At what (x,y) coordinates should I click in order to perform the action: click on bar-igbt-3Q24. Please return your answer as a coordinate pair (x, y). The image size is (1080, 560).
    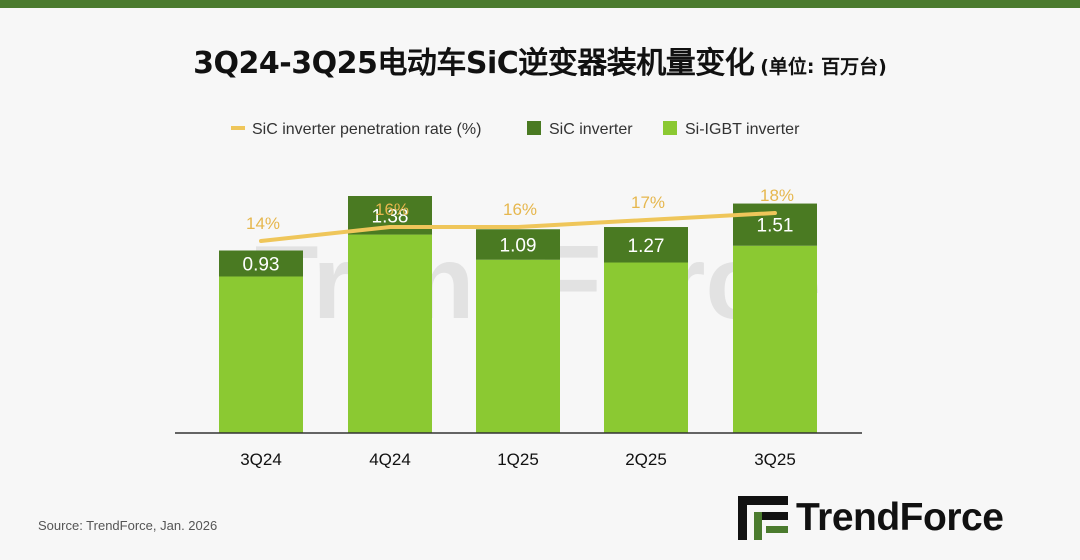
    Looking at the image, I should click on (261, 354).